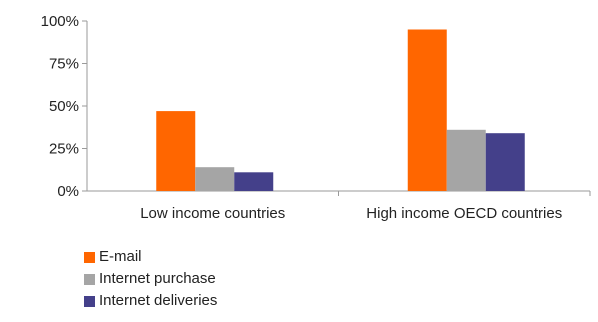 This screenshot has height=322, width=598. What do you see at coordinates (64, 106) in the screenshot?
I see `y-tick-label: 50%` at bounding box center [64, 106].